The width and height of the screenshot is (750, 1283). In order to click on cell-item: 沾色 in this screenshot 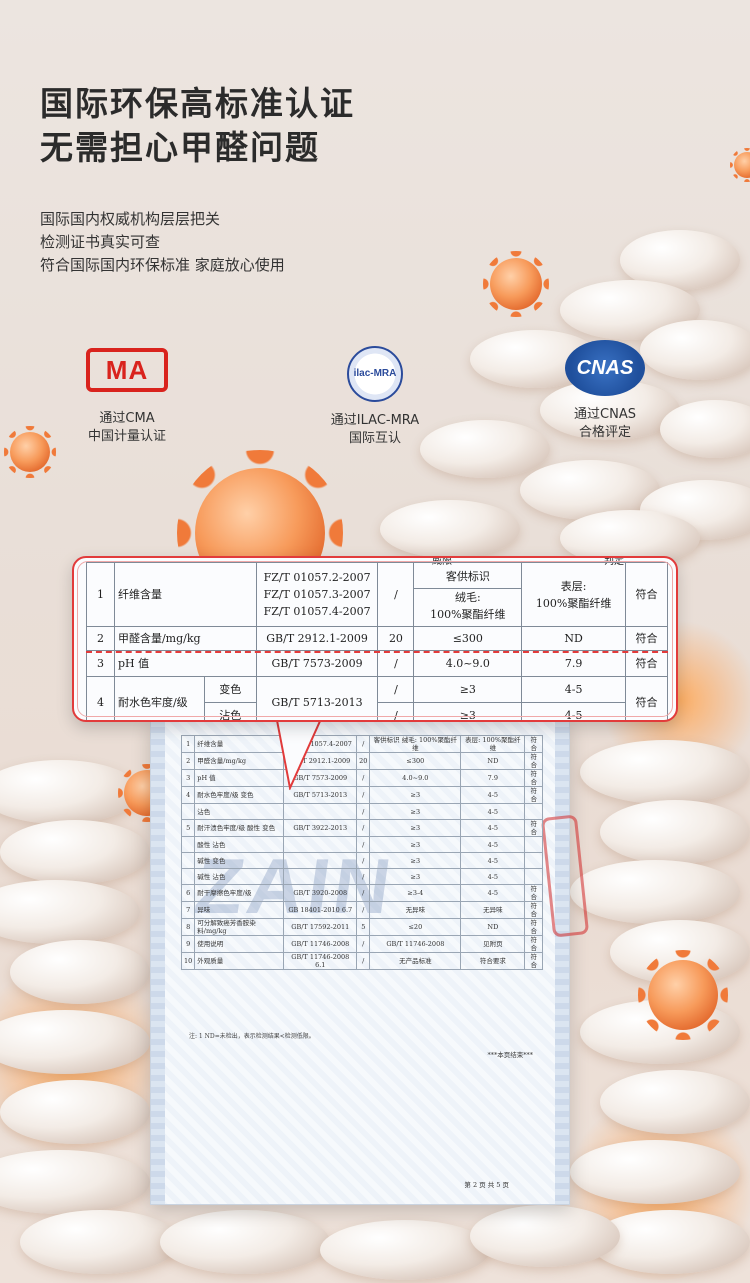, I will do `click(239, 811)`.